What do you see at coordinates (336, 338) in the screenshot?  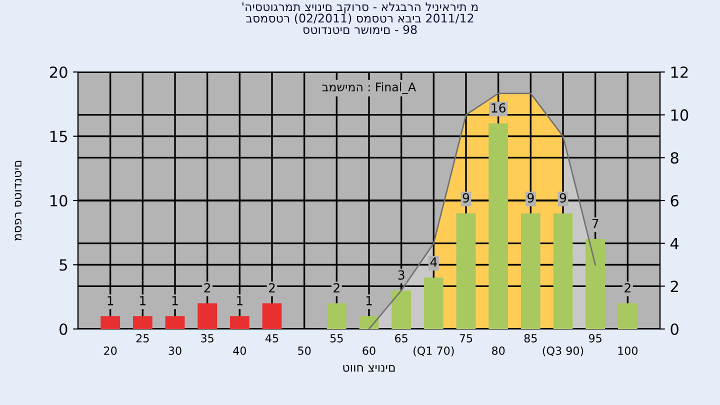 I see `x-tick-label: 55` at bounding box center [336, 338].